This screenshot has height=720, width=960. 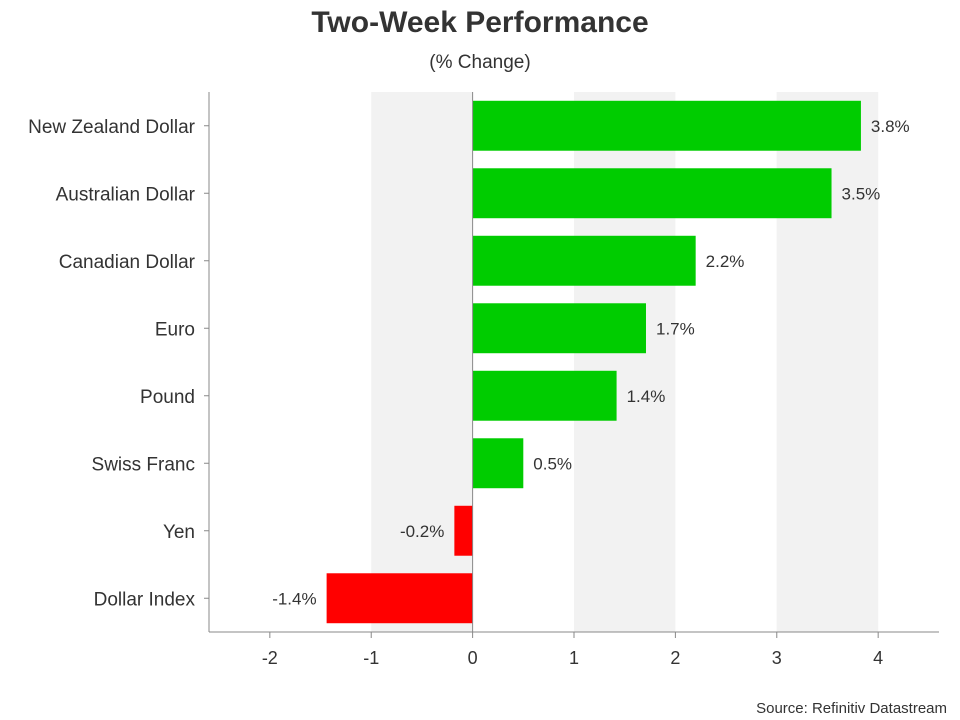 What do you see at coordinates (112, 127) in the screenshot?
I see `category-label: New Zealand Dollar` at bounding box center [112, 127].